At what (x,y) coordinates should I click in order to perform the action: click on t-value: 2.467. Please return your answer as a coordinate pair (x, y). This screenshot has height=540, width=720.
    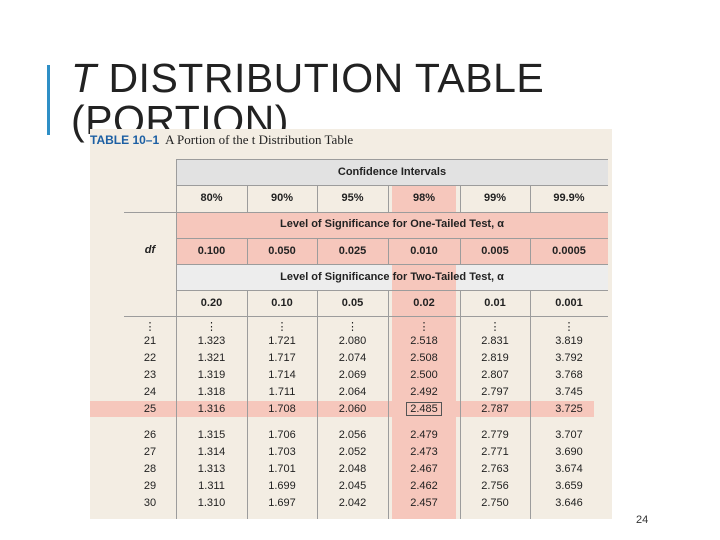
    Looking at the image, I should click on (424, 469).